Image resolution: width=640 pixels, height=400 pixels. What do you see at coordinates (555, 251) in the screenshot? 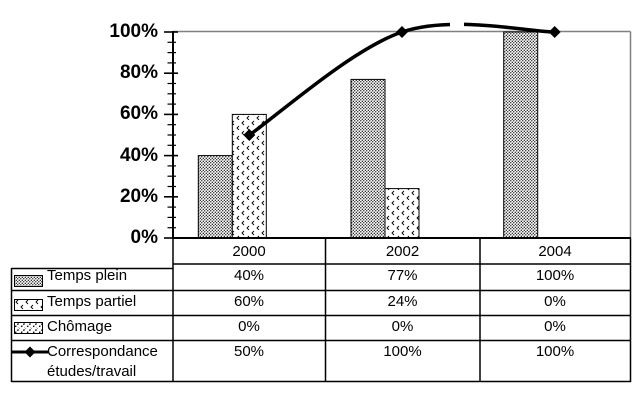
I see `year-header-2004: 2004` at bounding box center [555, 251].